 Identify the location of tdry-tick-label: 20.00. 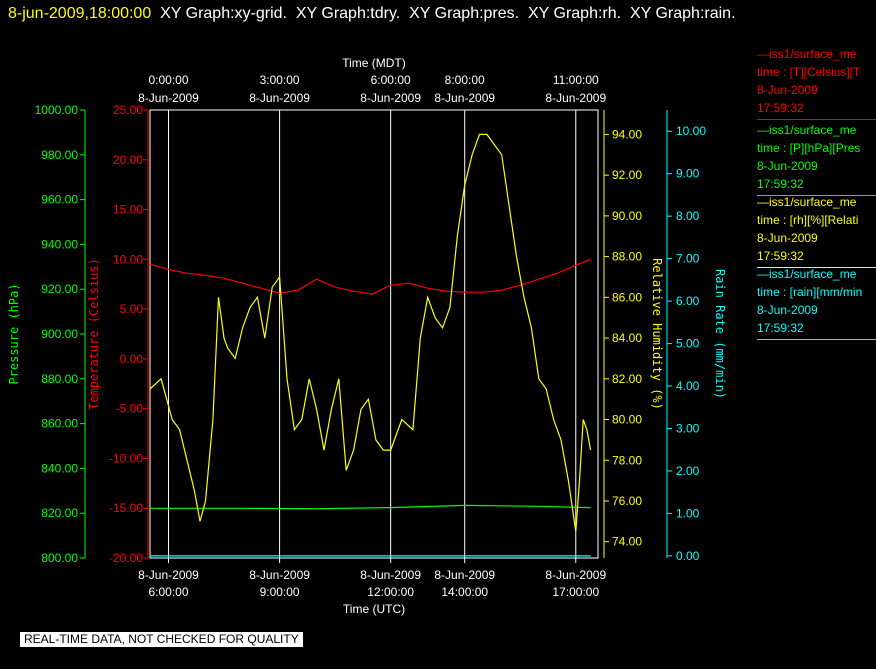
(128, 160).